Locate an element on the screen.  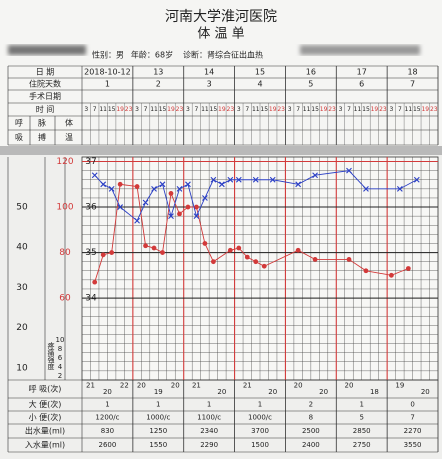
breath-value: 19 is located at coordinates (399, 386).